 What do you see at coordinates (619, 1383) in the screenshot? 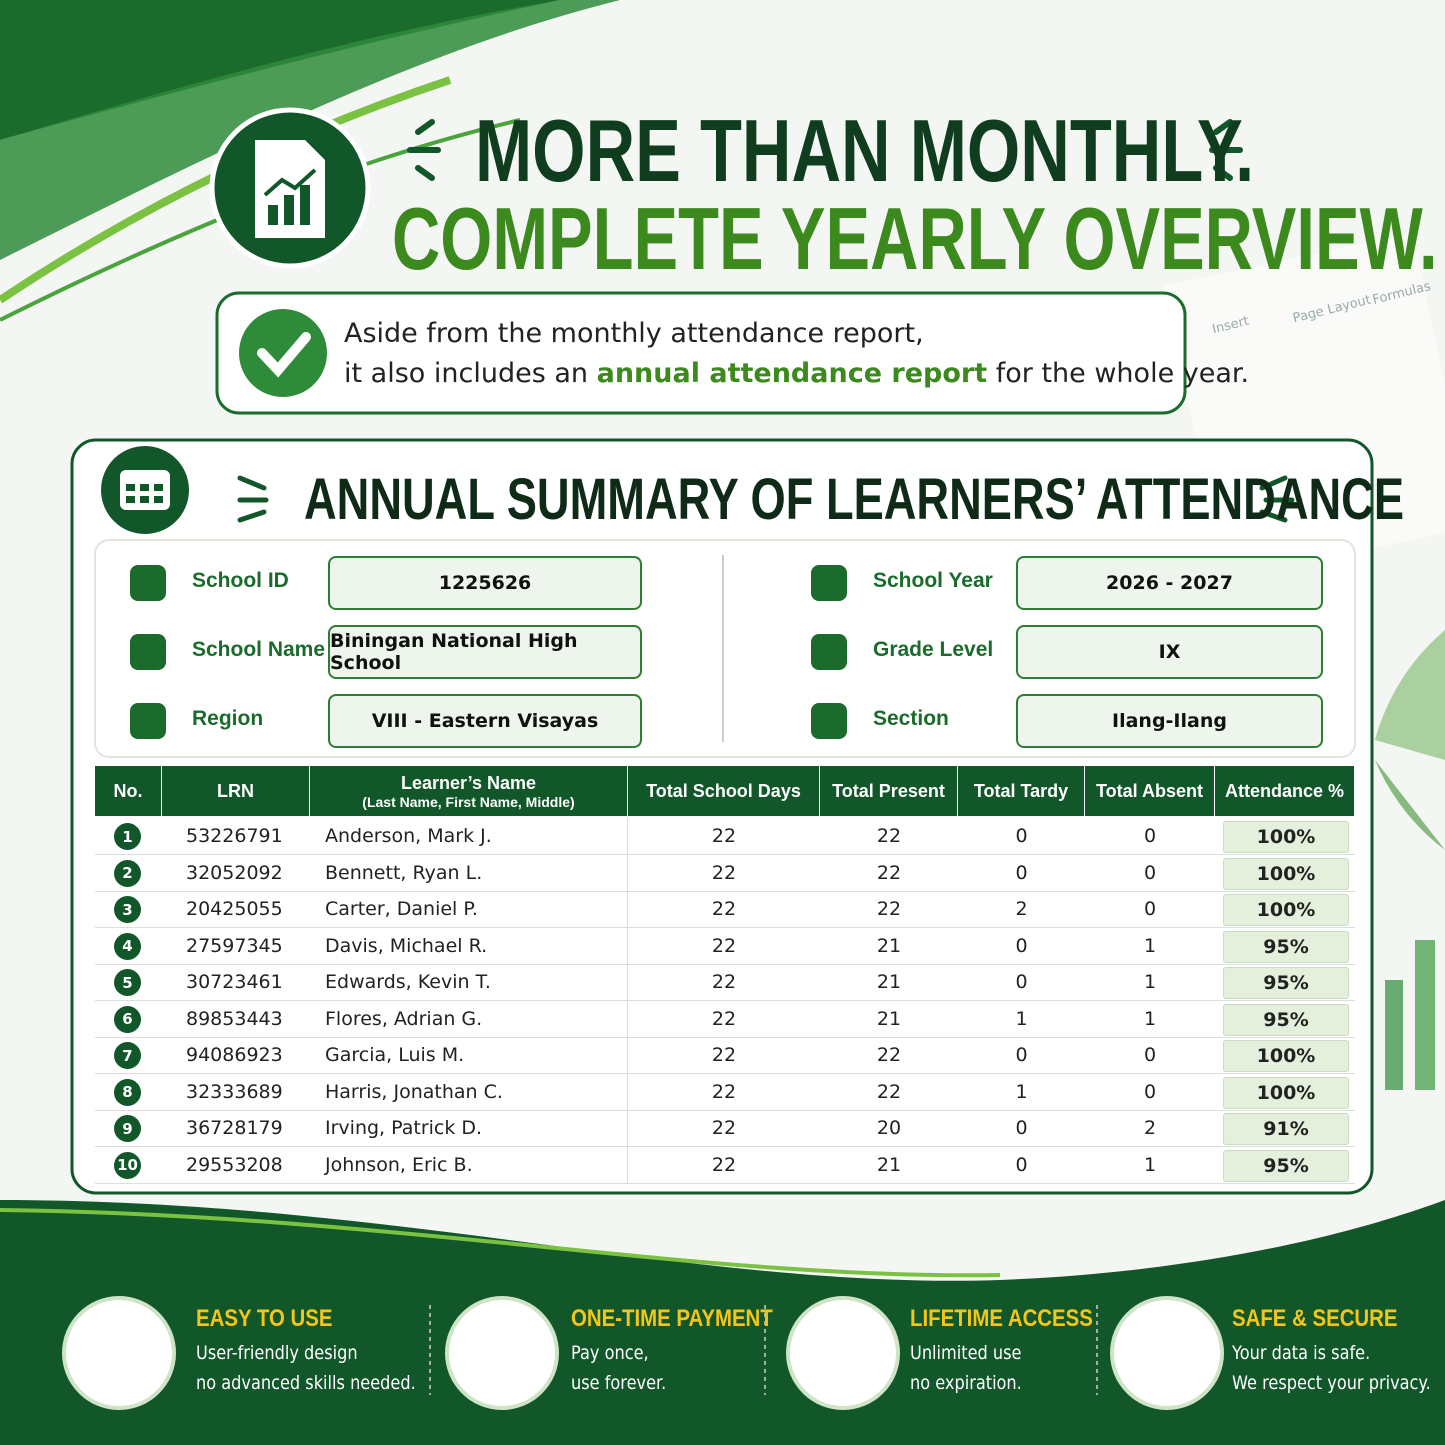
I see `feature-text: use forever.` at bounding box center [619, 1383].